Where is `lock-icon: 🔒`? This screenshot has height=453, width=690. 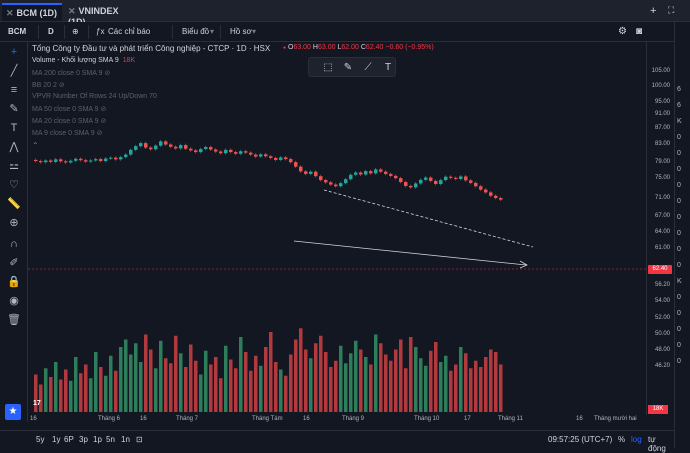 lock-icon: 🔒 is located at coordinates (14, 282).